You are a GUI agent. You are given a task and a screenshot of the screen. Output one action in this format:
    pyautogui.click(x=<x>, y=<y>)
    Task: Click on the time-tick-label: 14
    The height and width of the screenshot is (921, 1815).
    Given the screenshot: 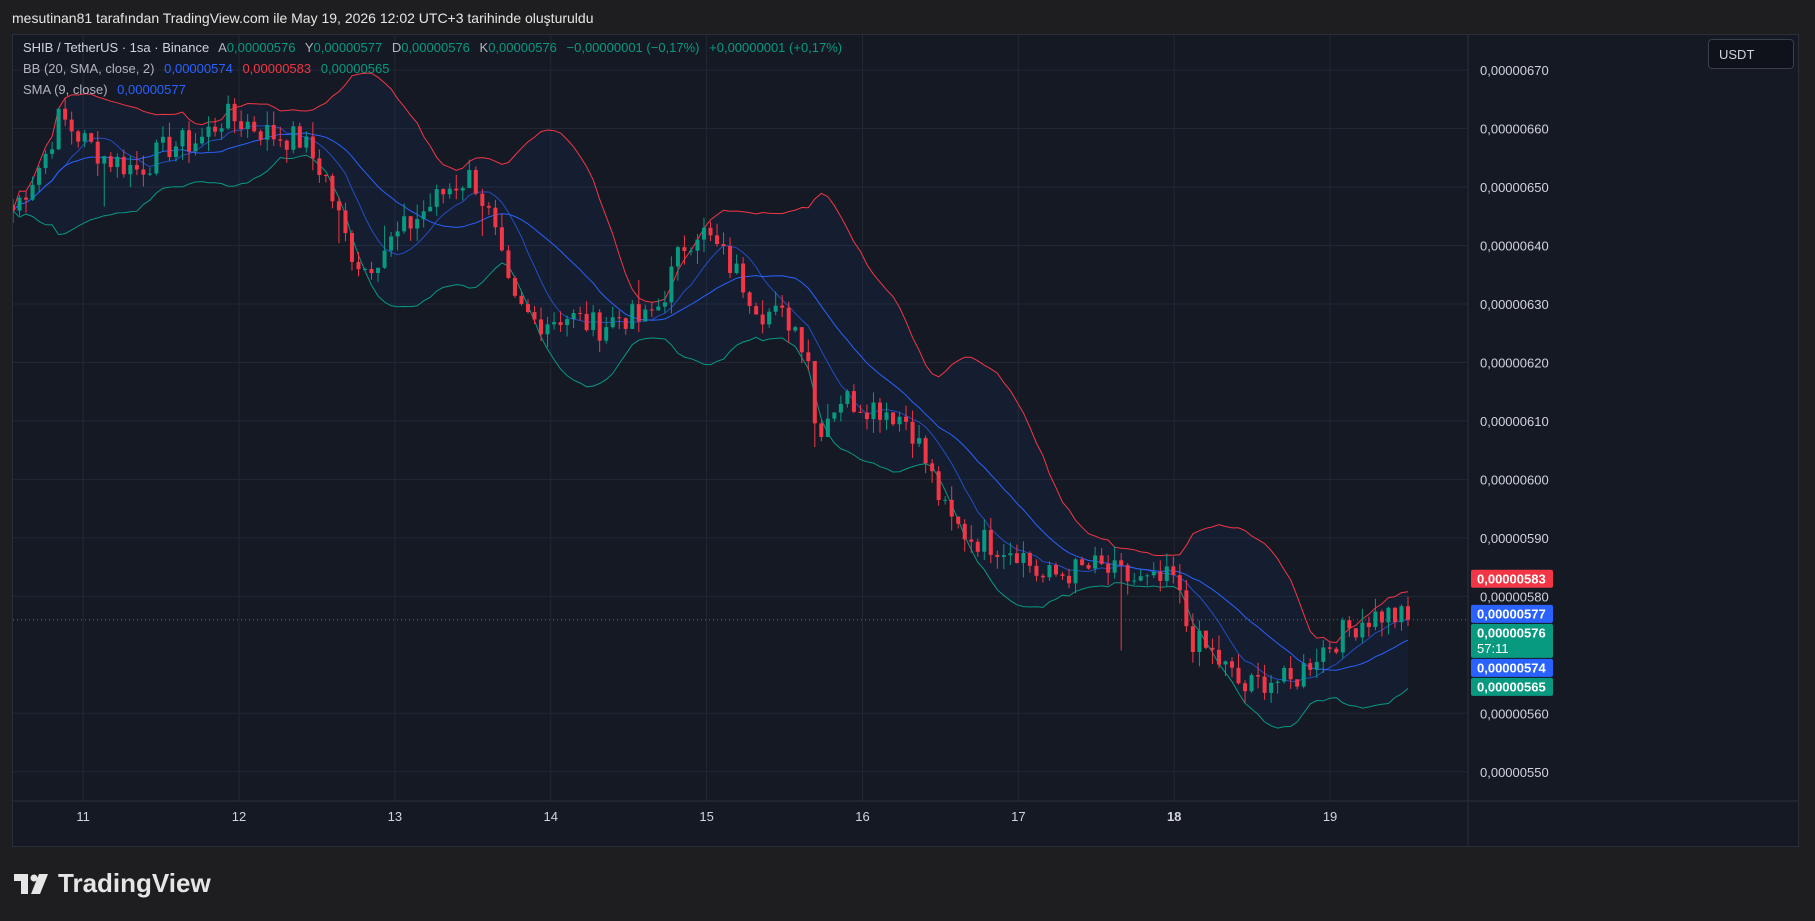 What is the action you would take?
    pyautogui.click(x=551, y=816)
    